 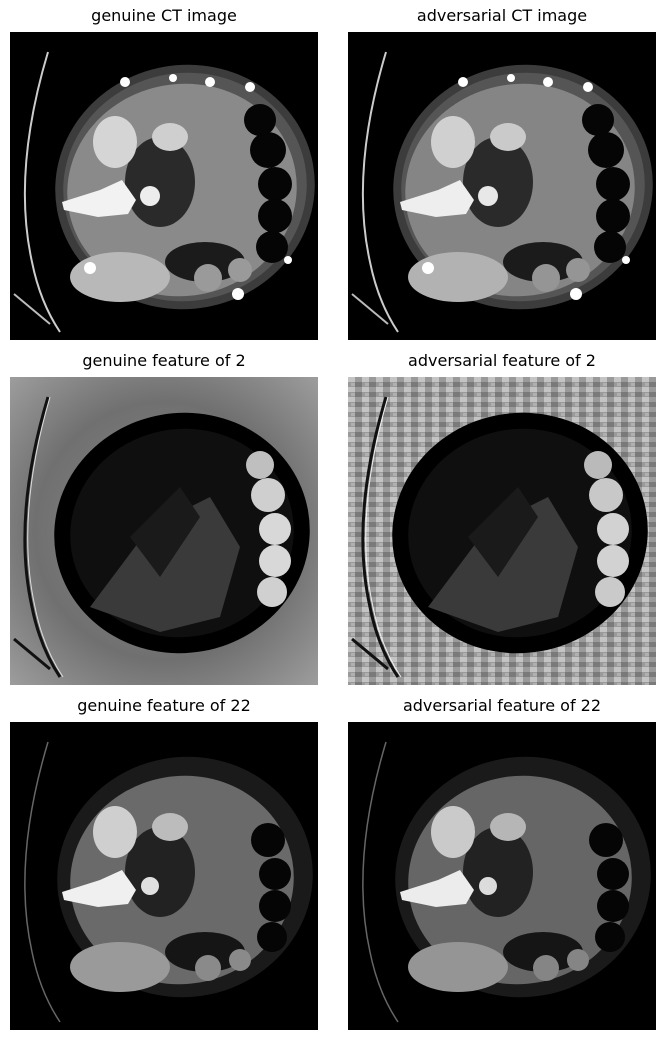 What do you see at coordinates (502, 705) in the screenshot?
I see `panel-title: adversarial feature of 22` at bounding box center [502, 705].